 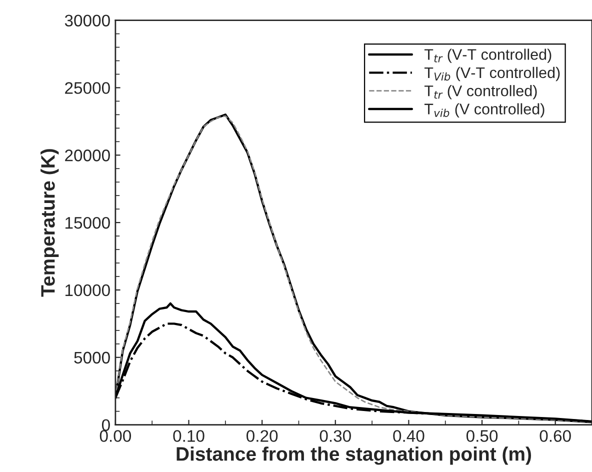 I want to click on y-tick-label: 15000, so click(x=88, y=222).